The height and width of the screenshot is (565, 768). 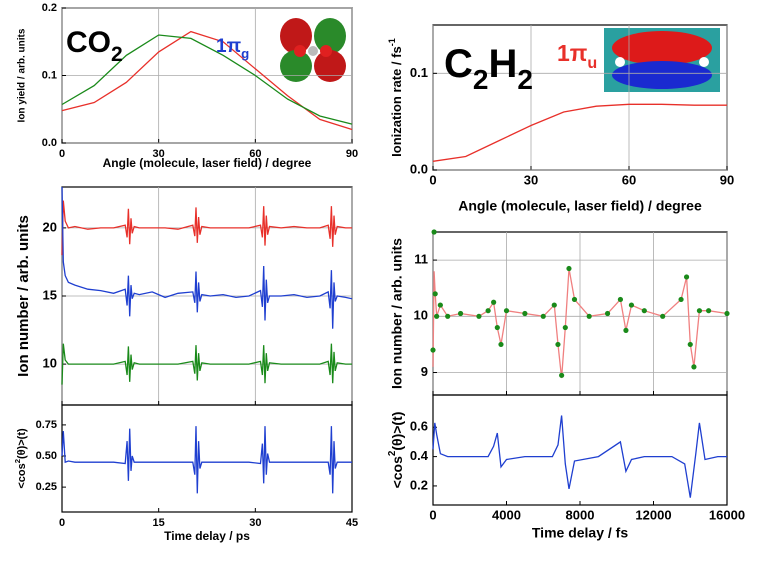 What do you see at coordinates (419, 426) in the screenshot?
I see `y-tick-label: 0.6` at bounding box center [419, 426].